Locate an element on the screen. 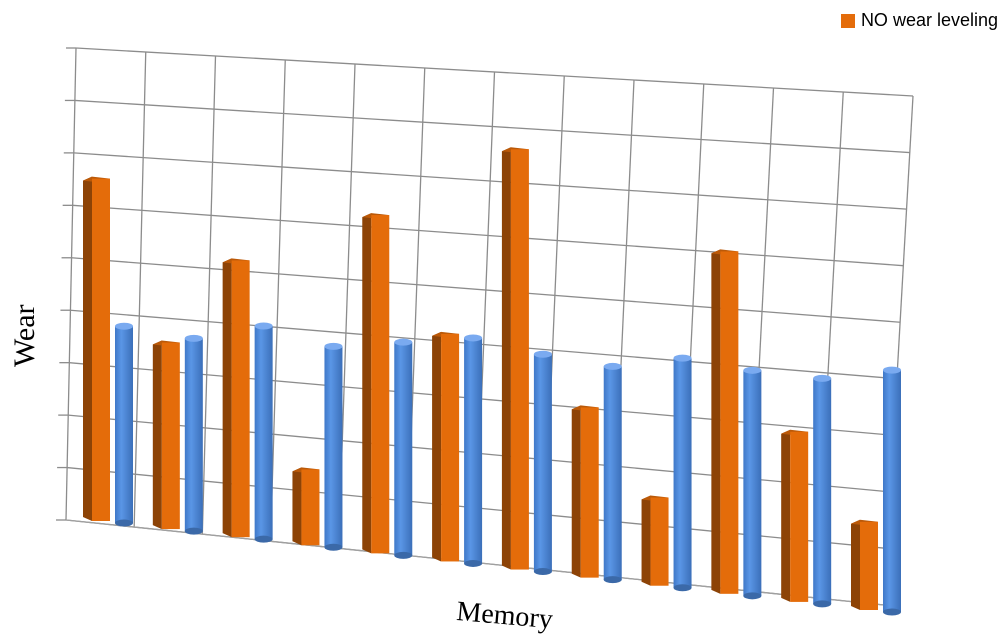  legend-swatch-no-wear-leveling is located at coordinates (847, 20).